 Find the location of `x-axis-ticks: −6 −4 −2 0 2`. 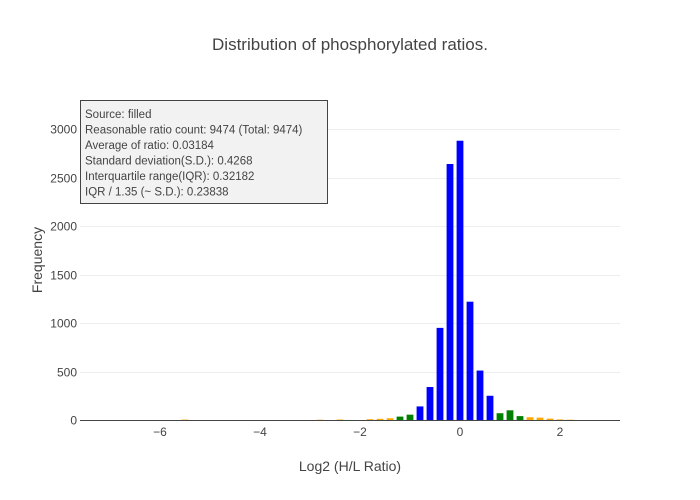

x-axis-ticks: −6 −4 −2 0 2 is located at coordinates (358, 432).